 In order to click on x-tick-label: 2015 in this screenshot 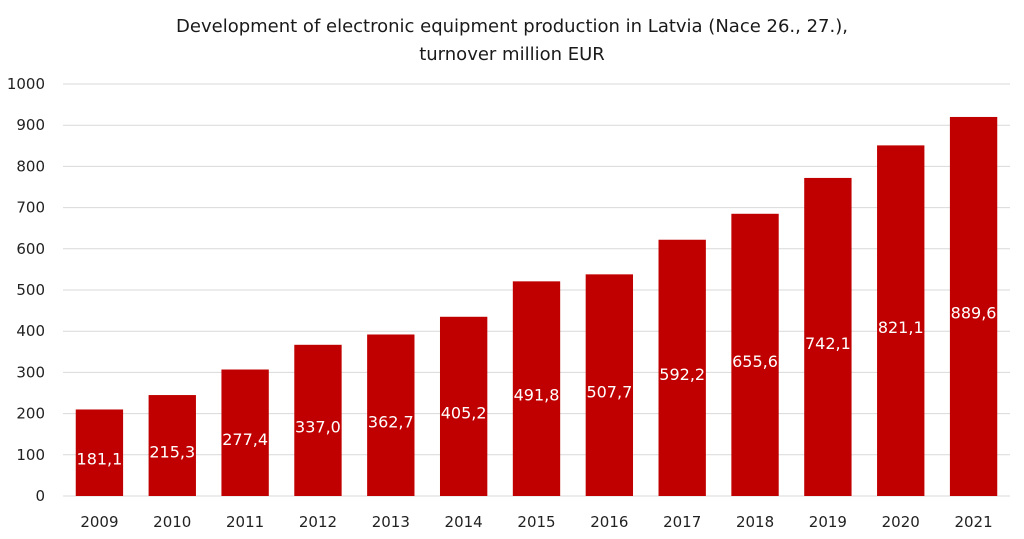, I will do `click(536, 522)`.